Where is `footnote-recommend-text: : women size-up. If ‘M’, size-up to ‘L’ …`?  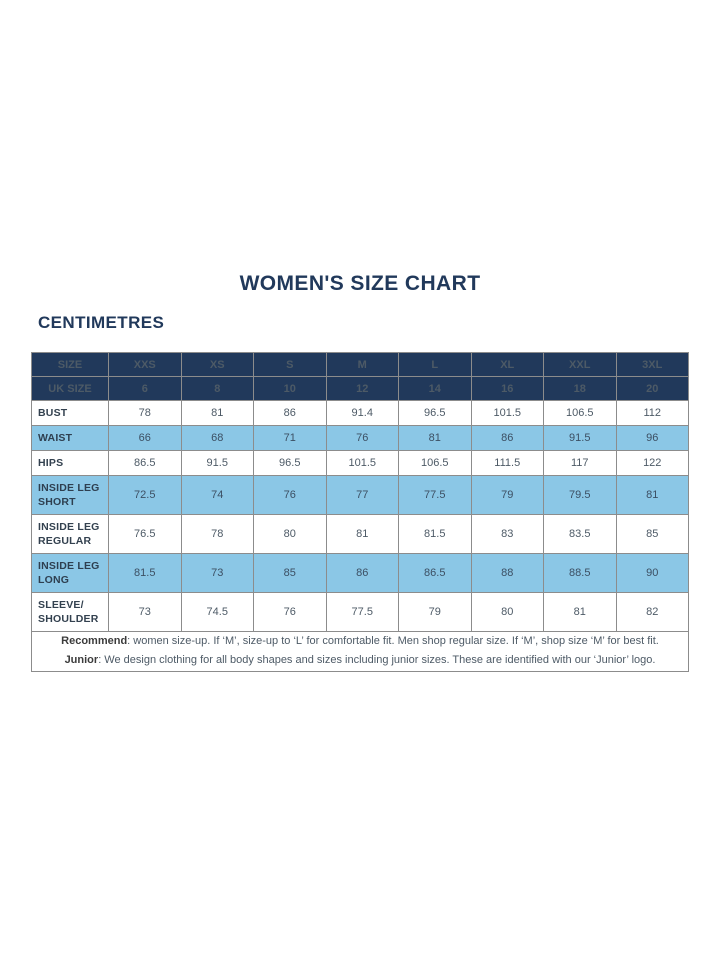 footnote-recommend-text: : women size-up. If ‘M’, size-up to ‘L’ … is located at coordinates (393, 641).